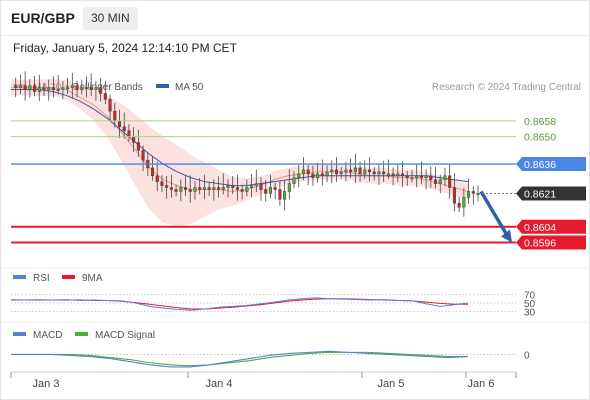 The height and width of the screenshot is (400, 590). Describe the element at coordinates (125, 48) in the screenshot. I see `chart-datetime: Friday, January 5, 2024 12:14:10 PM CET` at that location.